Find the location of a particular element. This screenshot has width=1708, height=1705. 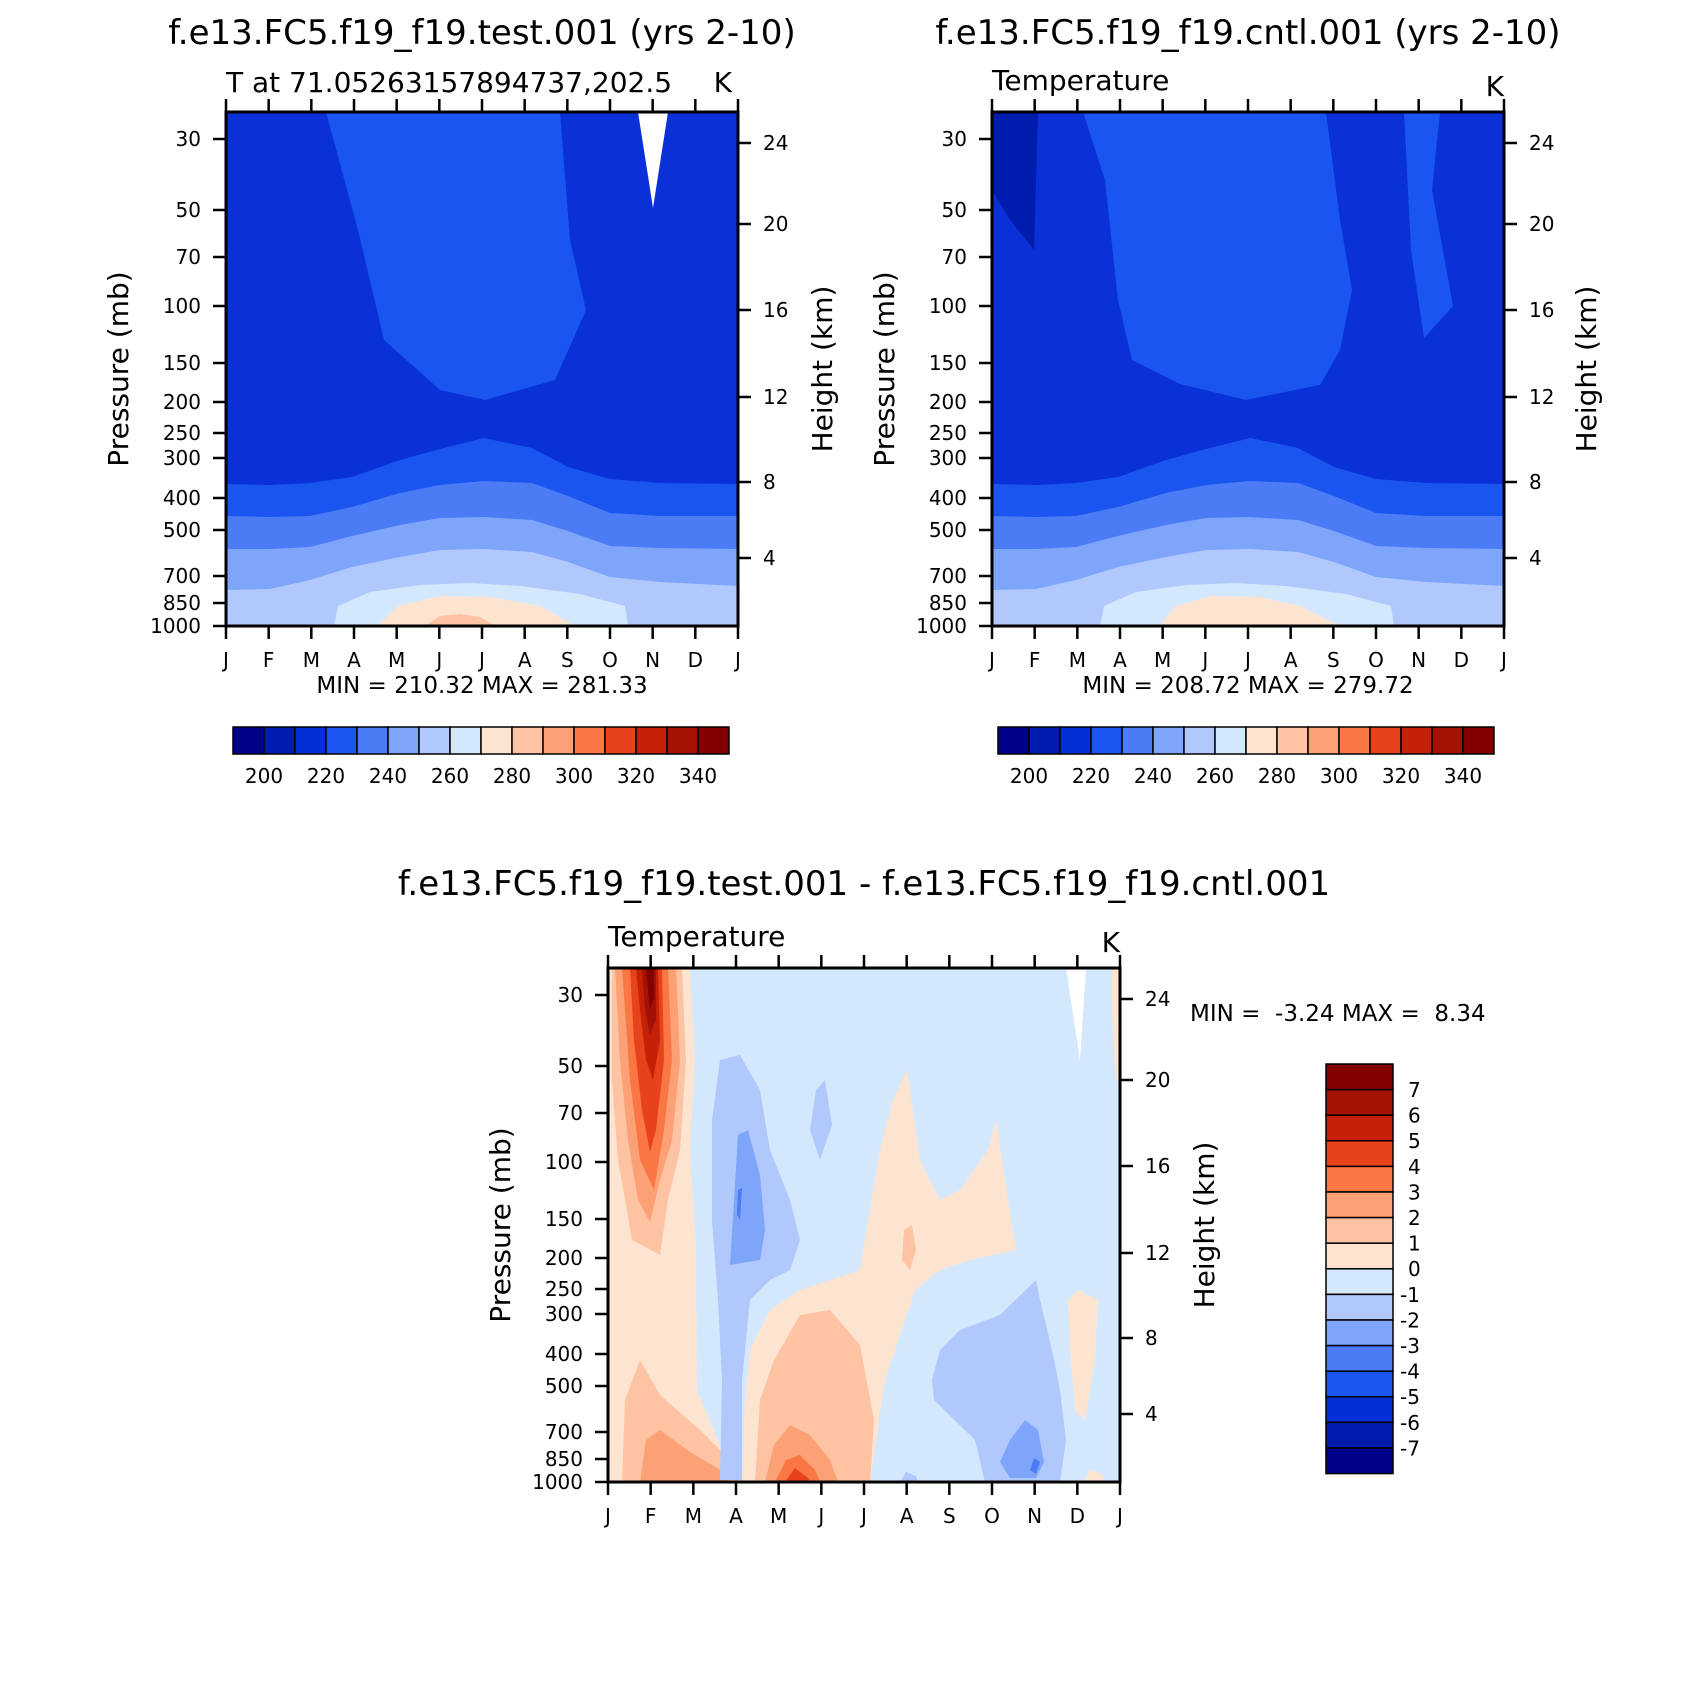

height-label: 8 is located at coordinates (769, 482).